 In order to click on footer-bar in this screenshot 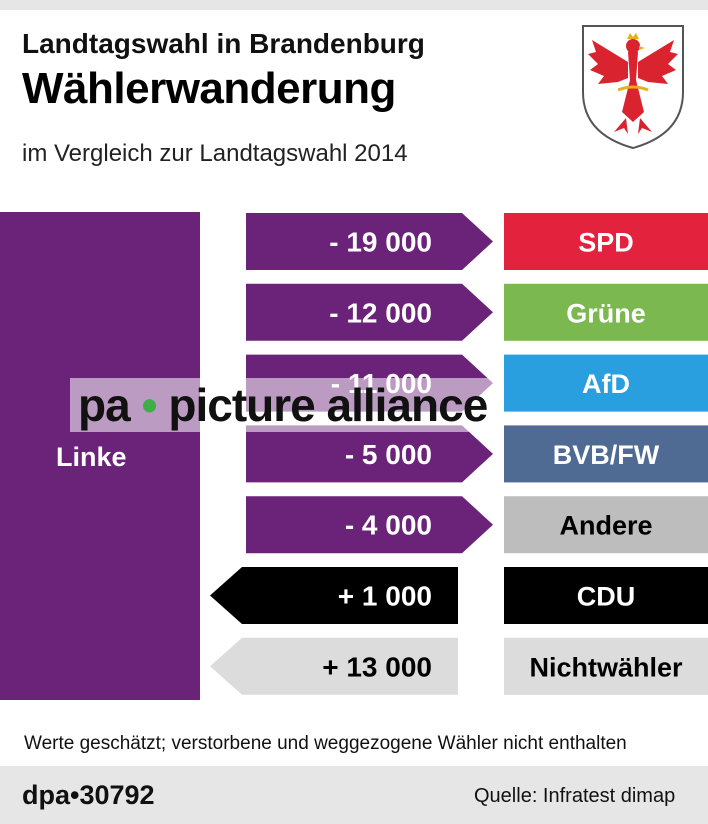, I will do `click(354, 795)`.